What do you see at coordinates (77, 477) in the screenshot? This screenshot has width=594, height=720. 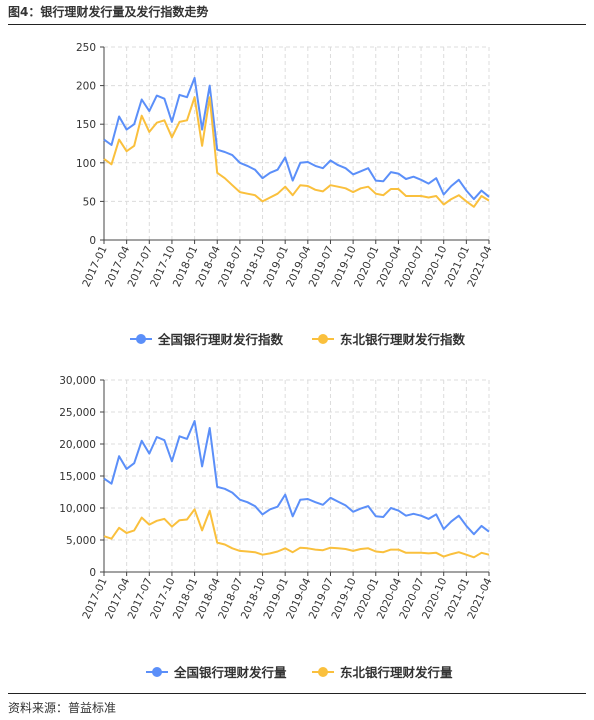 I see `y-tick-label: 15,000` at bounding box center [77, 477].